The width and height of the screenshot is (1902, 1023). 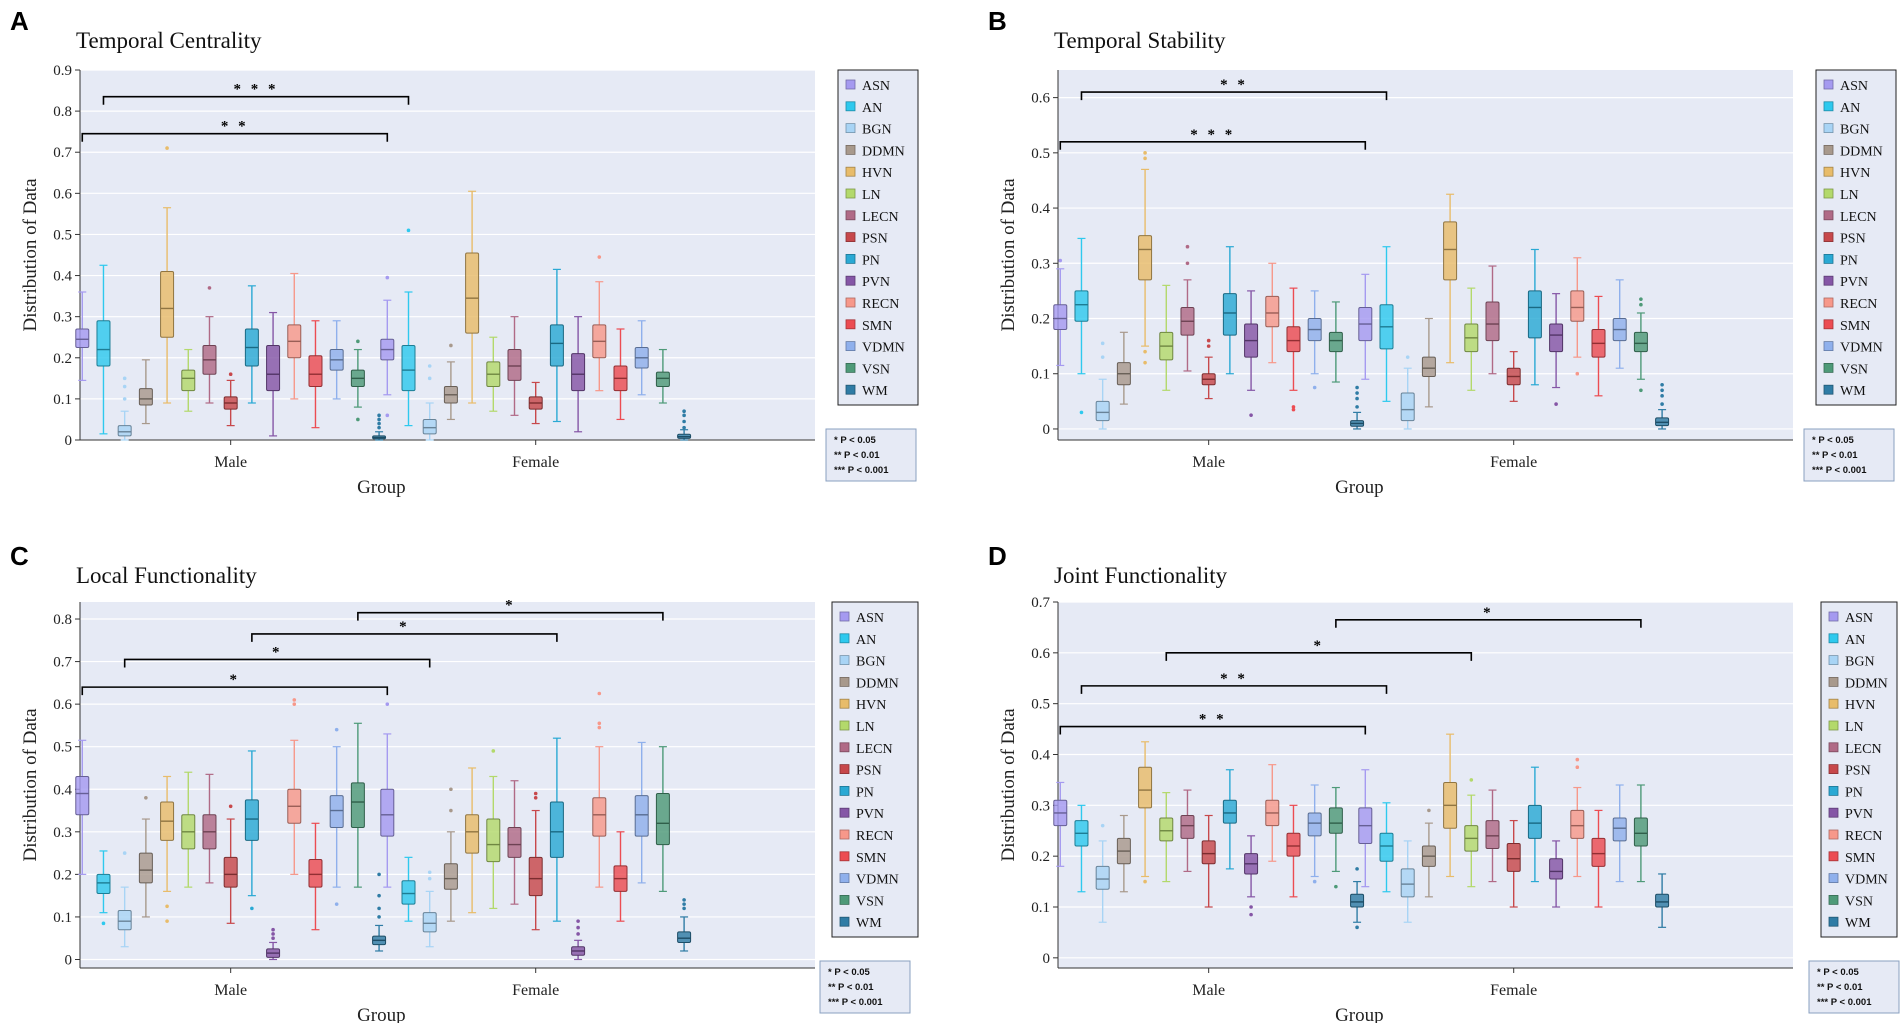 I want to click on legend-label: WM, so click(x=875, y=391).